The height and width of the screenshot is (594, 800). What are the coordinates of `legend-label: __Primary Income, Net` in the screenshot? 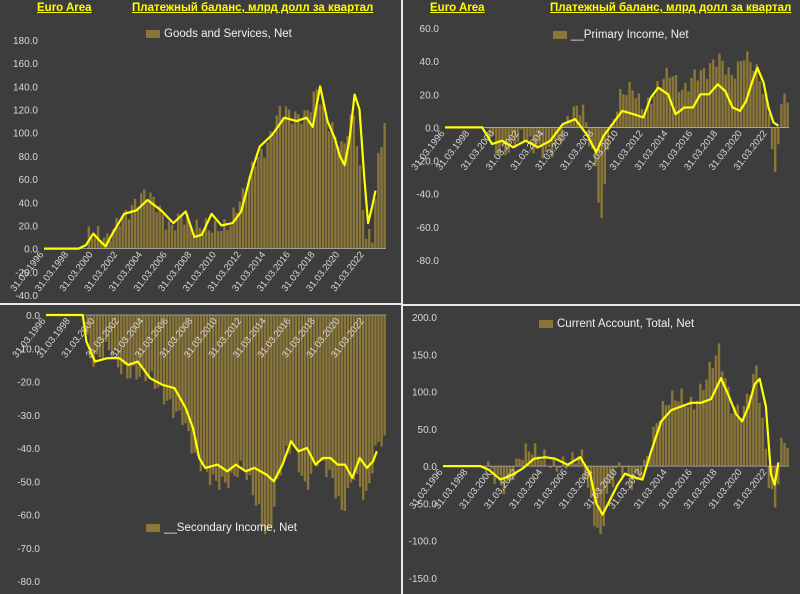 It's located at (630, 35).